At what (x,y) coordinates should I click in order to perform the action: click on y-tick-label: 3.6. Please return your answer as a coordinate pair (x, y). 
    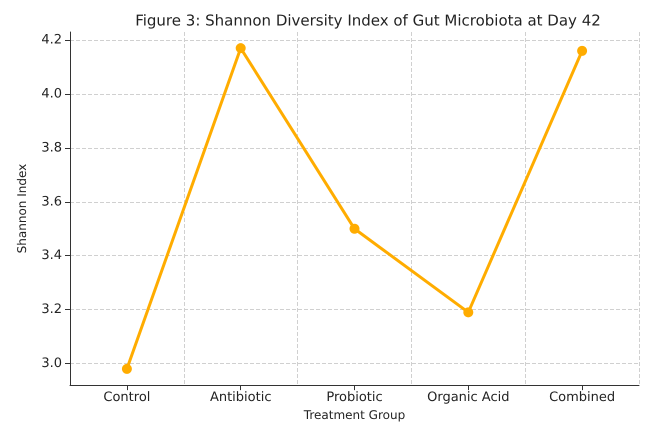
    Looking at the image, I should click on (51, 202).